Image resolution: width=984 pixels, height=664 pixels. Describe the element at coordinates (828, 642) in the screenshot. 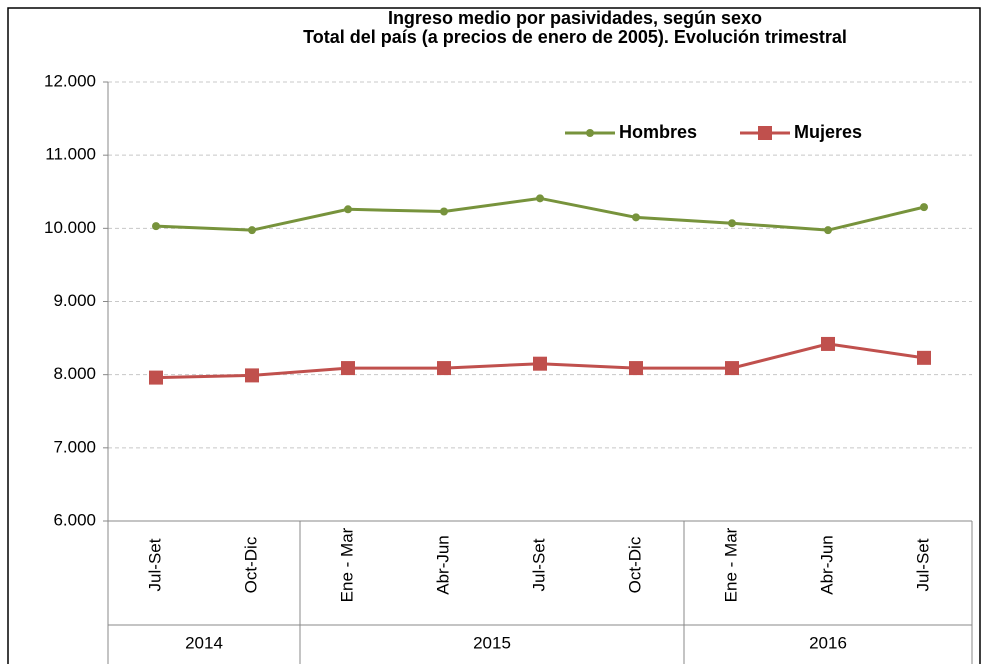

I see `x-group-label: 2016` at that location.